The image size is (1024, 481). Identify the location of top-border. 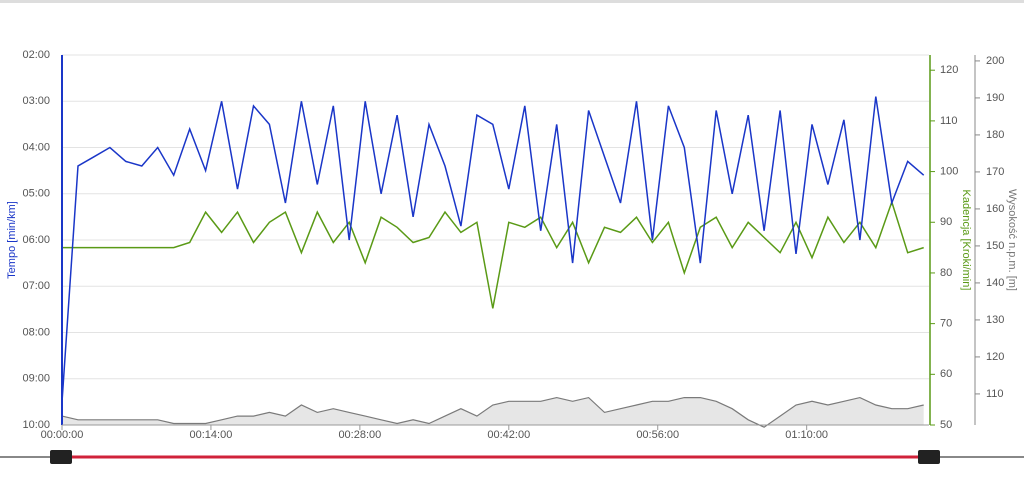
(512, 1).